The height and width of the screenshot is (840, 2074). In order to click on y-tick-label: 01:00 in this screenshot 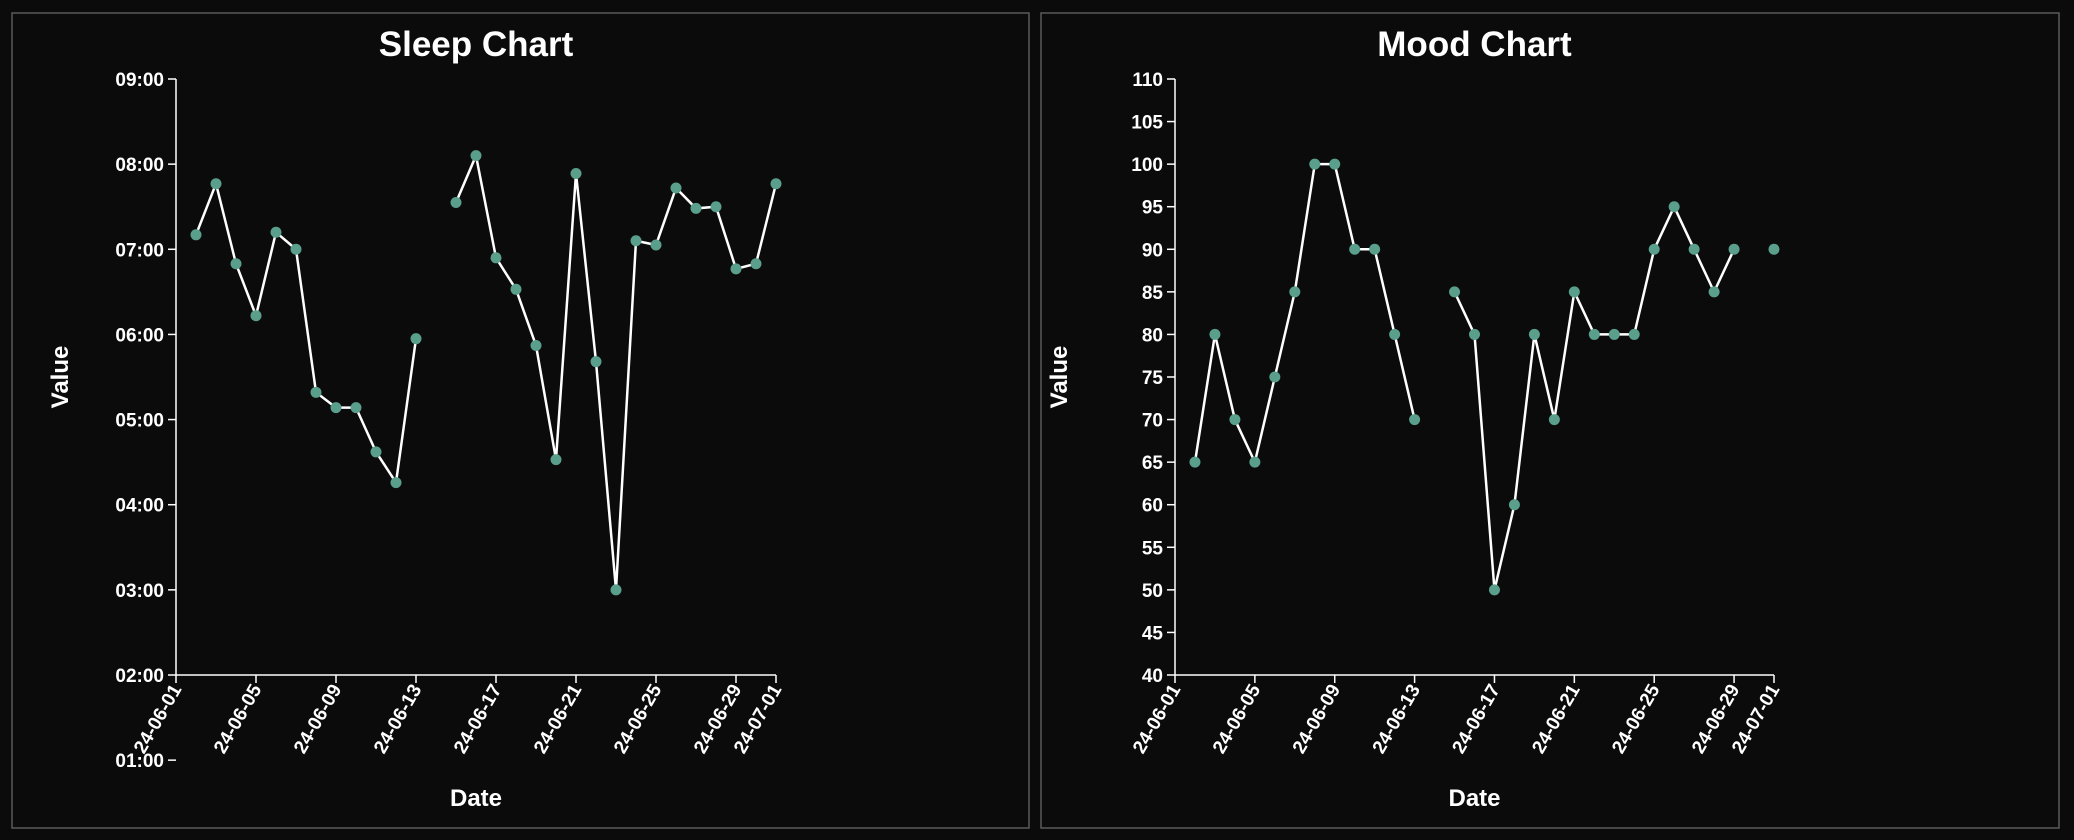, I will do `click(139, 761)`.